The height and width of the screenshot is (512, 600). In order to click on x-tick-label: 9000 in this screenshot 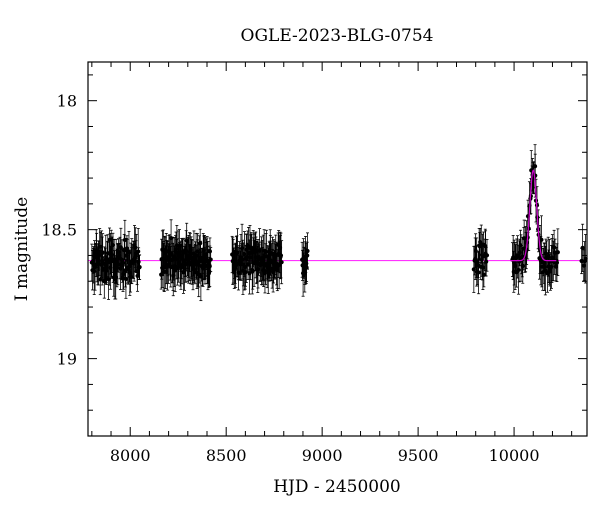, I will do `click(322, 455)`.